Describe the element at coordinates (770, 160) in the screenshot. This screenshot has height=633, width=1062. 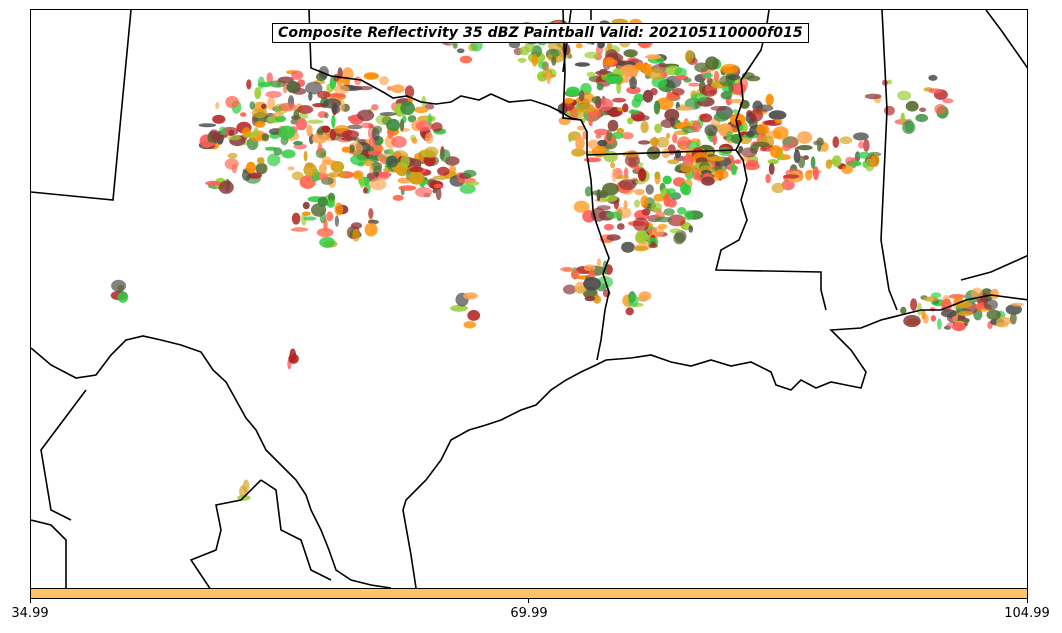
I see `mississippi-river` at that location.